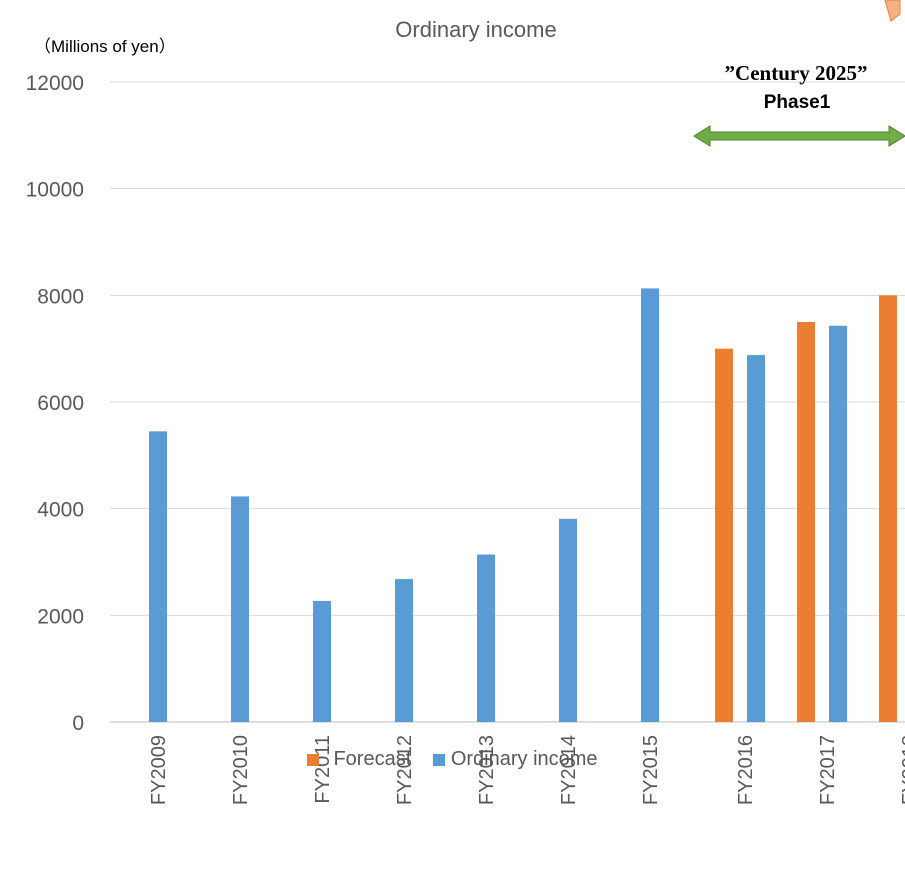 The height and width of the screenshot is (873, 905). What do you see at coordinates (405, 770) in the screenshot?
I see `x-tick-label: FY2012` at bounding box center [405, 770].